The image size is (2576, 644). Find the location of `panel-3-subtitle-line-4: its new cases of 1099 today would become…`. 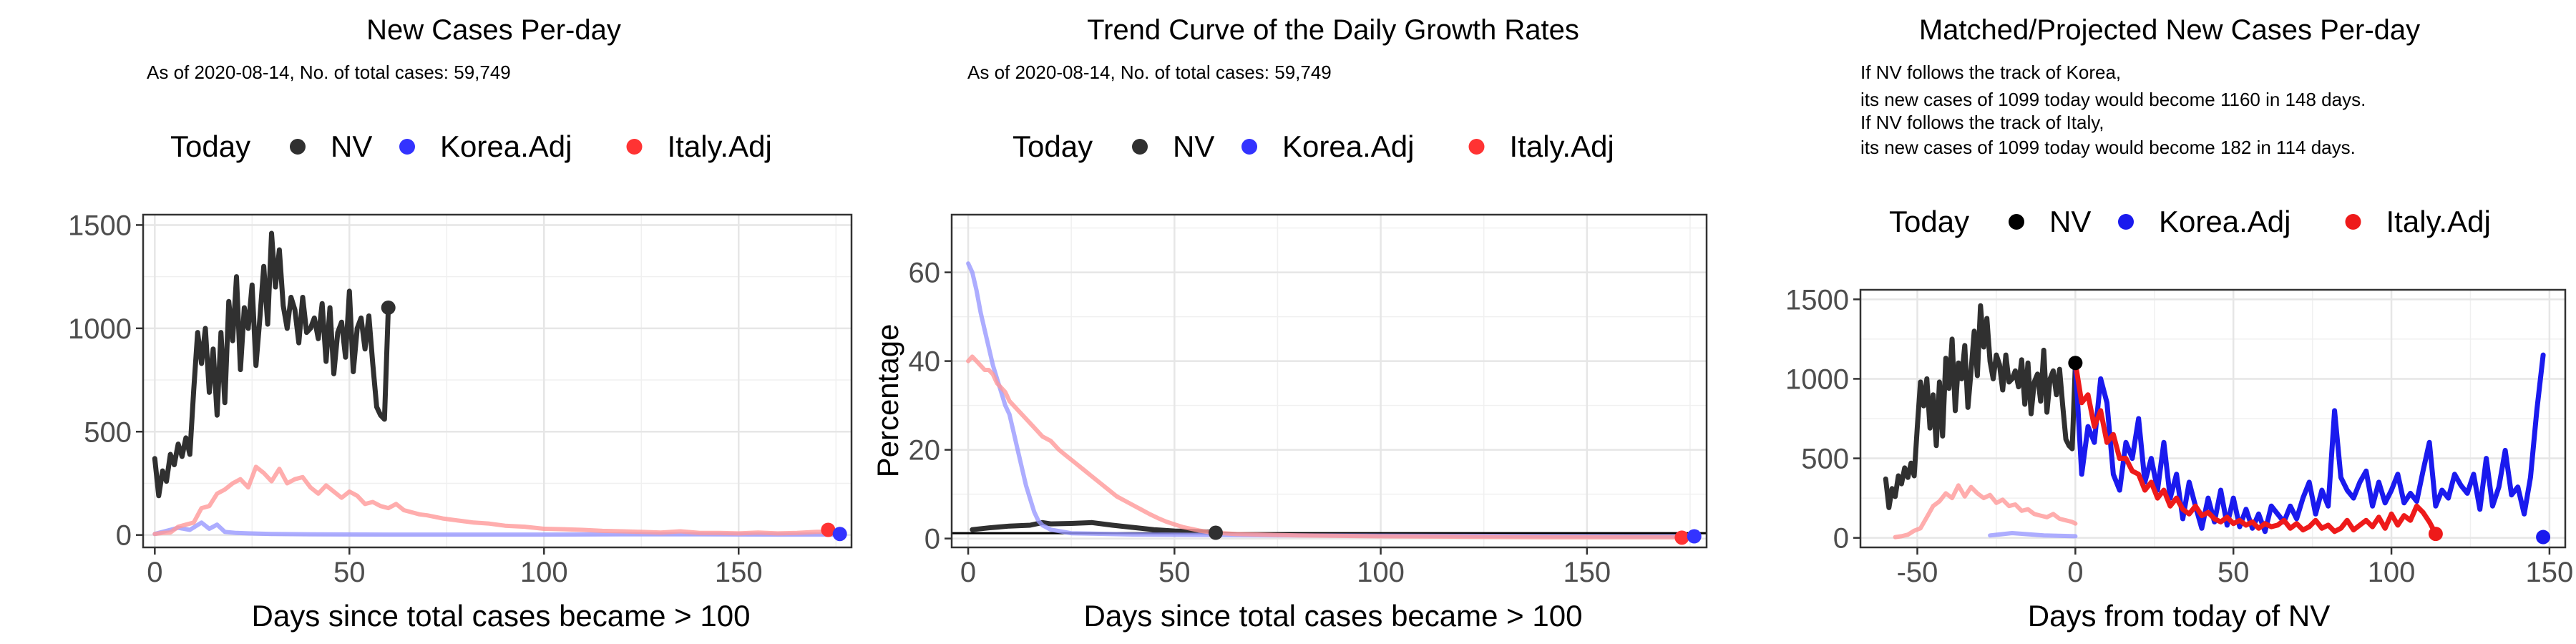

panel-3-subtitle-line-4: its new cases of 1099 today would become… is located at coordinates (2108, 147).